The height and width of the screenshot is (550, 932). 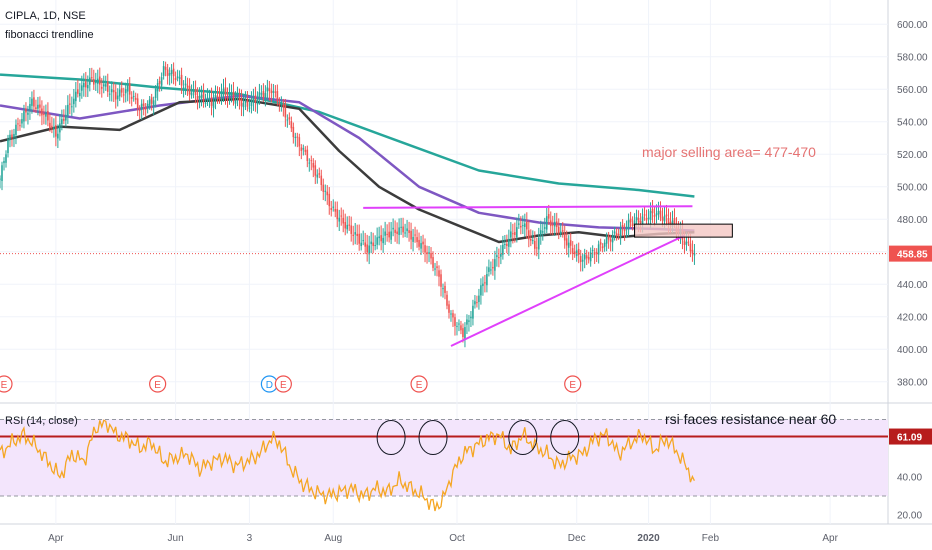 I want to click on rsi-tick-label: 20.00, so click(x=909, y=516).